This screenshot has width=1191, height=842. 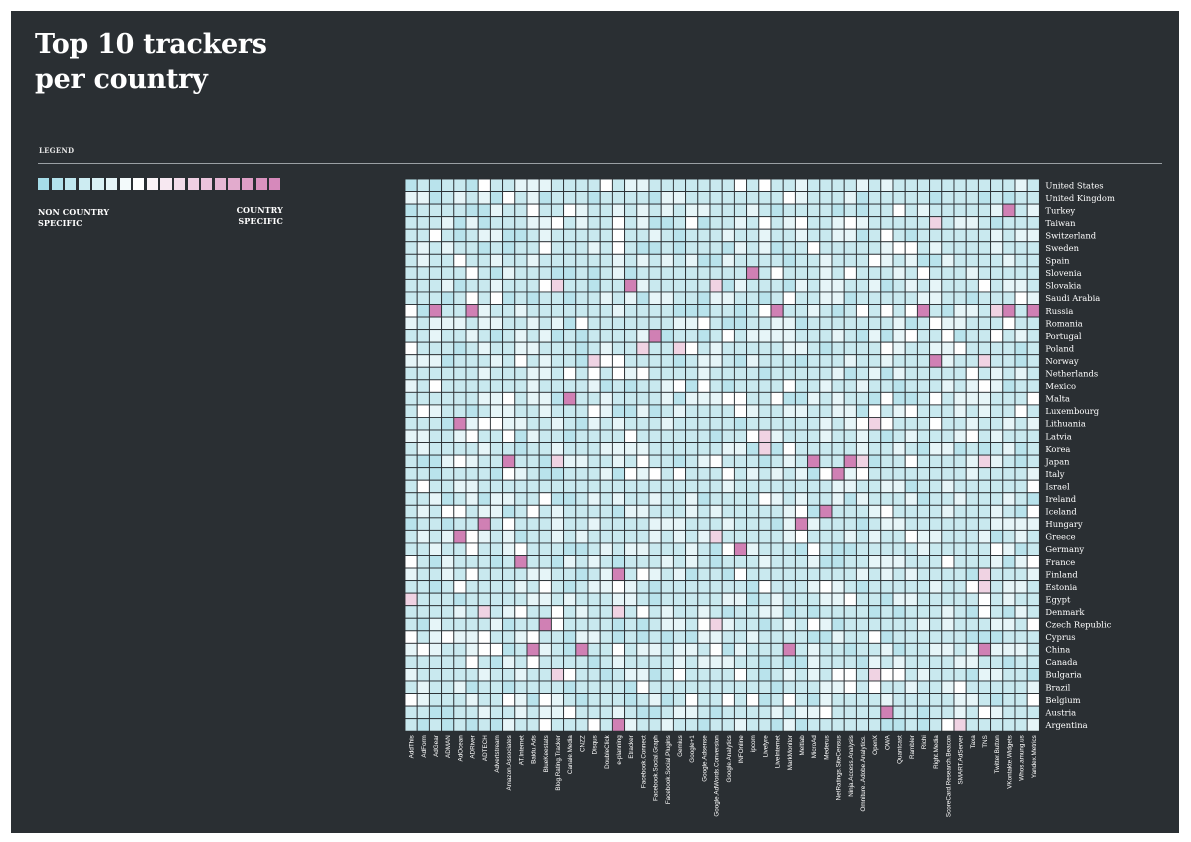 I want to click on y-tick-label: Taiwan, so click(x=1060, y=223).